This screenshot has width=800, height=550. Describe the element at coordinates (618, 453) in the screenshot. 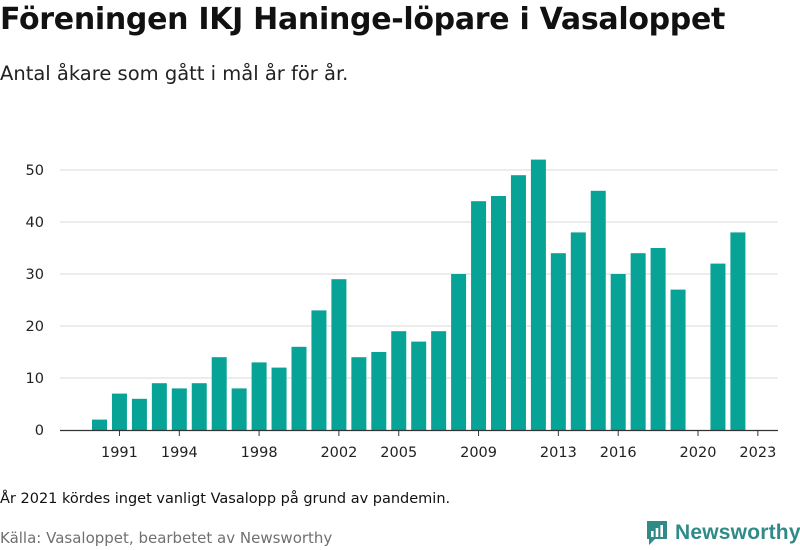

I see `x-tick-label: 2016` at that location.